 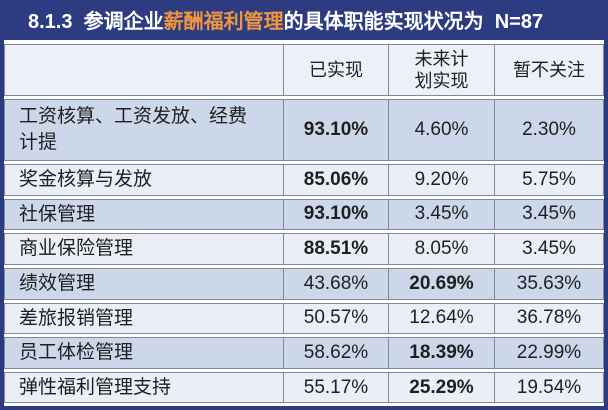 What do you see at coordinates (336, 353) in the screenshot?
I see `cell-value: 58.62%` at bounding box center [336, 353].